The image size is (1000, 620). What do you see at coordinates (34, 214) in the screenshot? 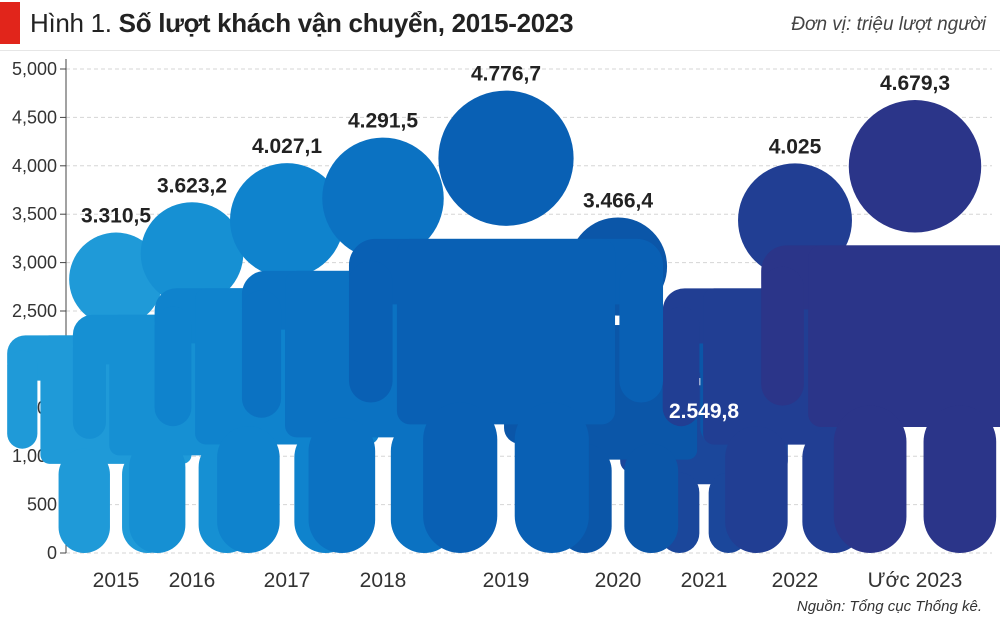
I see `y-tick-label: 3,500` at bounding box center [34, 214].